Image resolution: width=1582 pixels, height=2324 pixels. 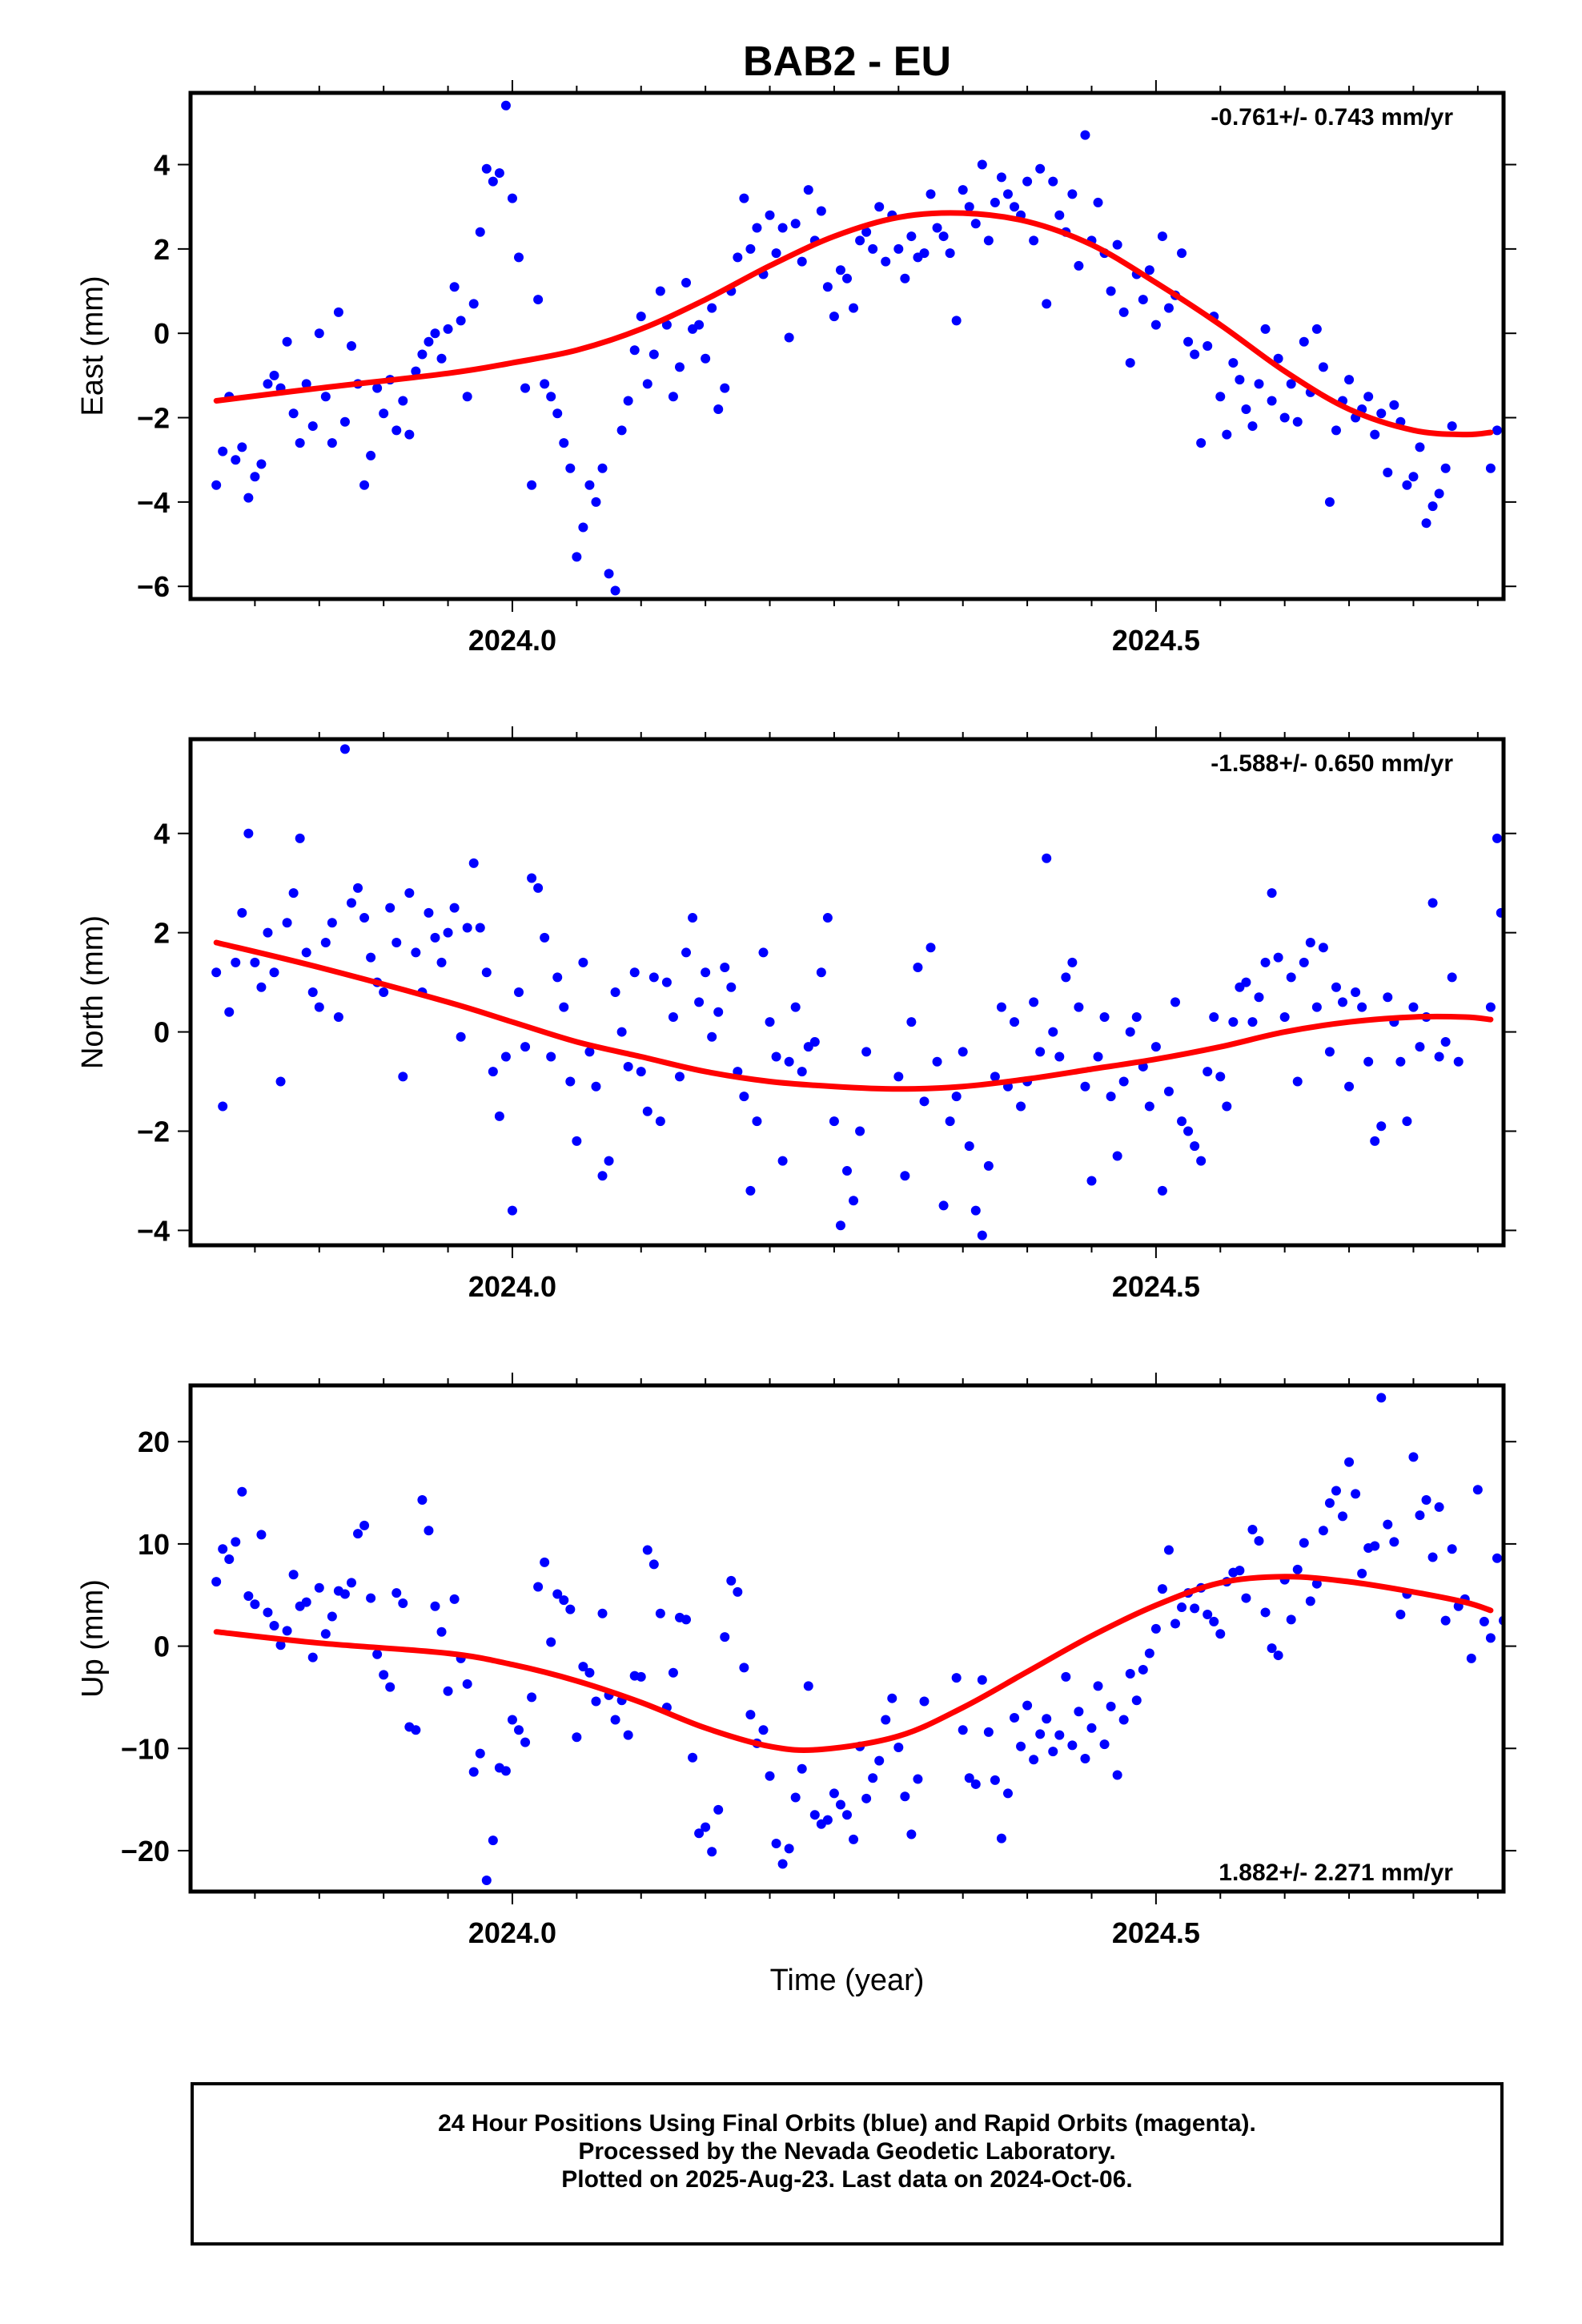 I want to click on y-tick-label: −20, so click(x=145, y=1851).